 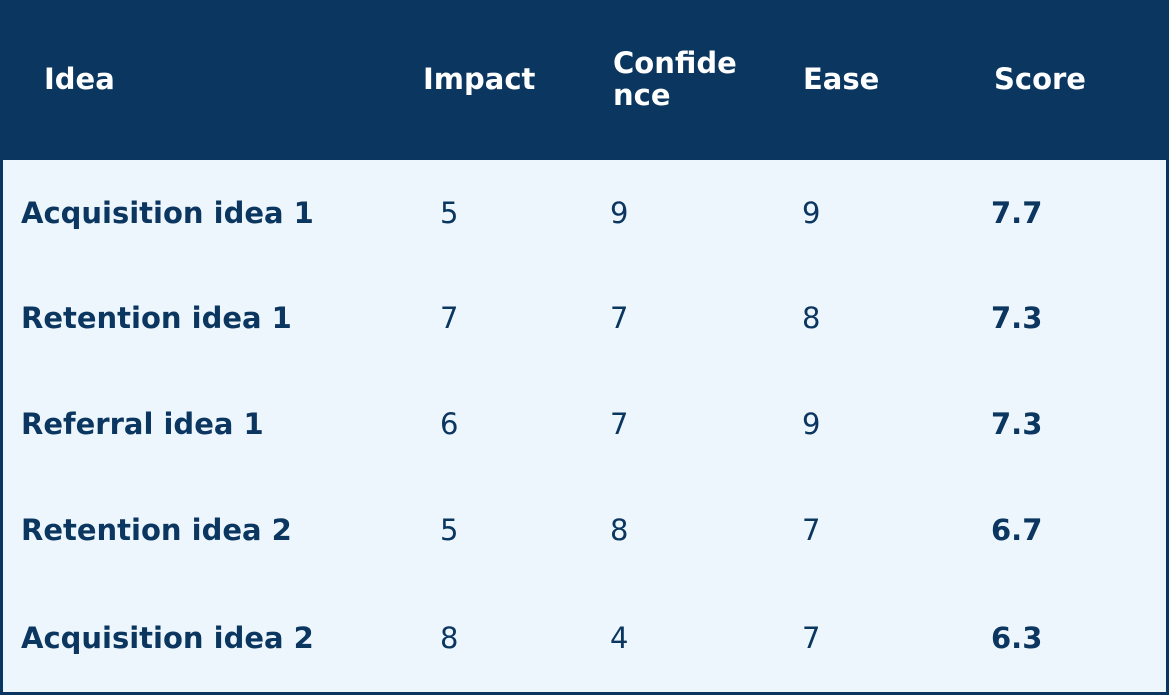 What do you see at coordinates (79, 79) in the screenshot?
I see `header-cell-text: Idea` at bounding box center [79, 79].